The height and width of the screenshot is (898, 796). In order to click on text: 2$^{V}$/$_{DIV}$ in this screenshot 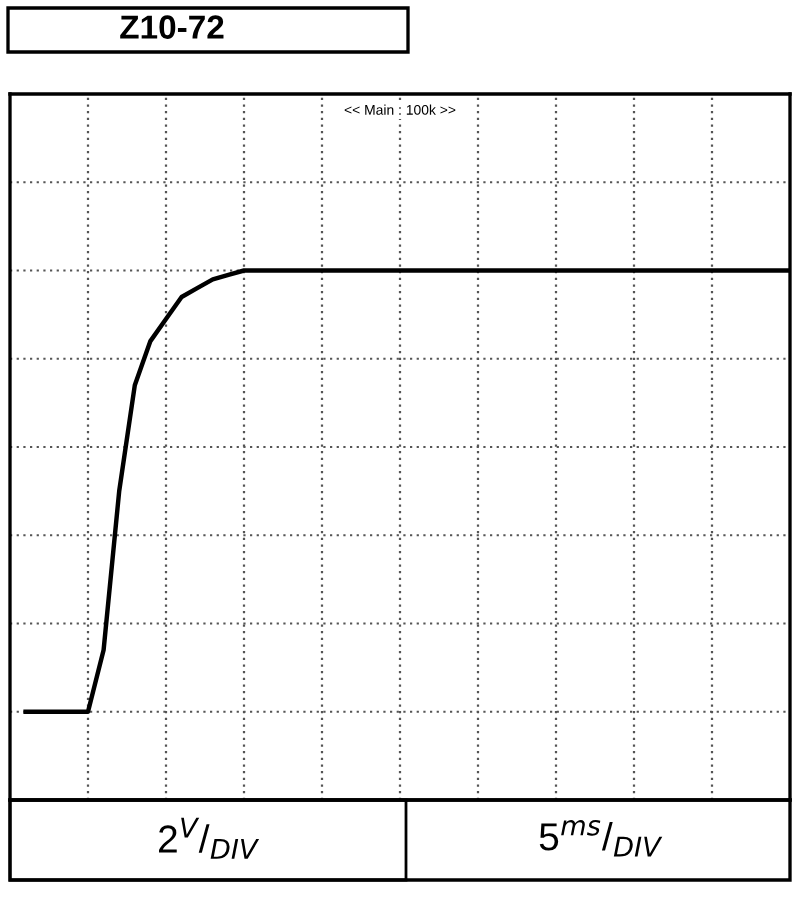, I will do `click(209, 838)`.